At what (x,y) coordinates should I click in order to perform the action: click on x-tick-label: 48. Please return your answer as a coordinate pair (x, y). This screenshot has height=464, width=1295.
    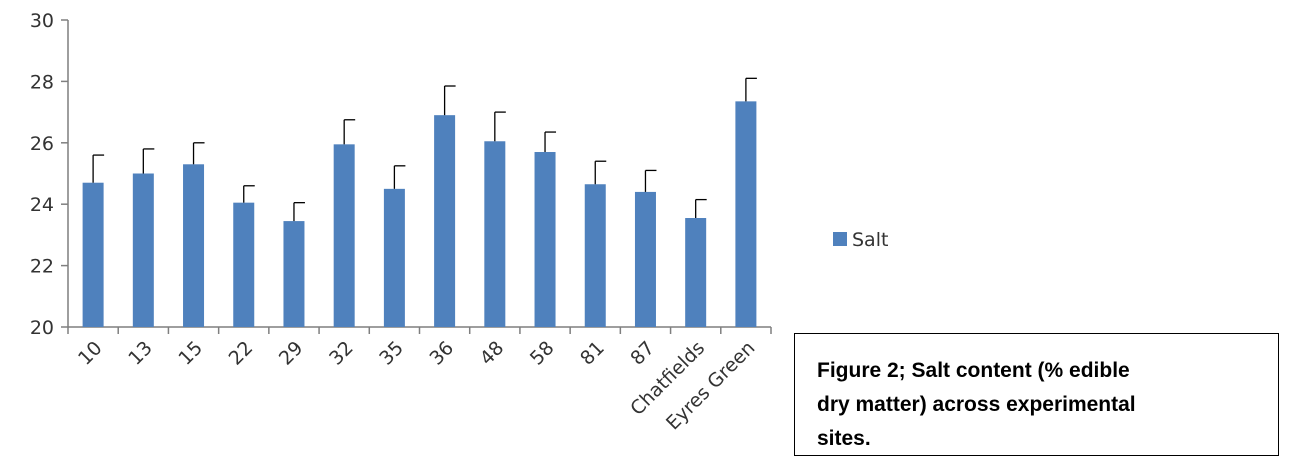
    Looking at the image, I should click on (492, 353).